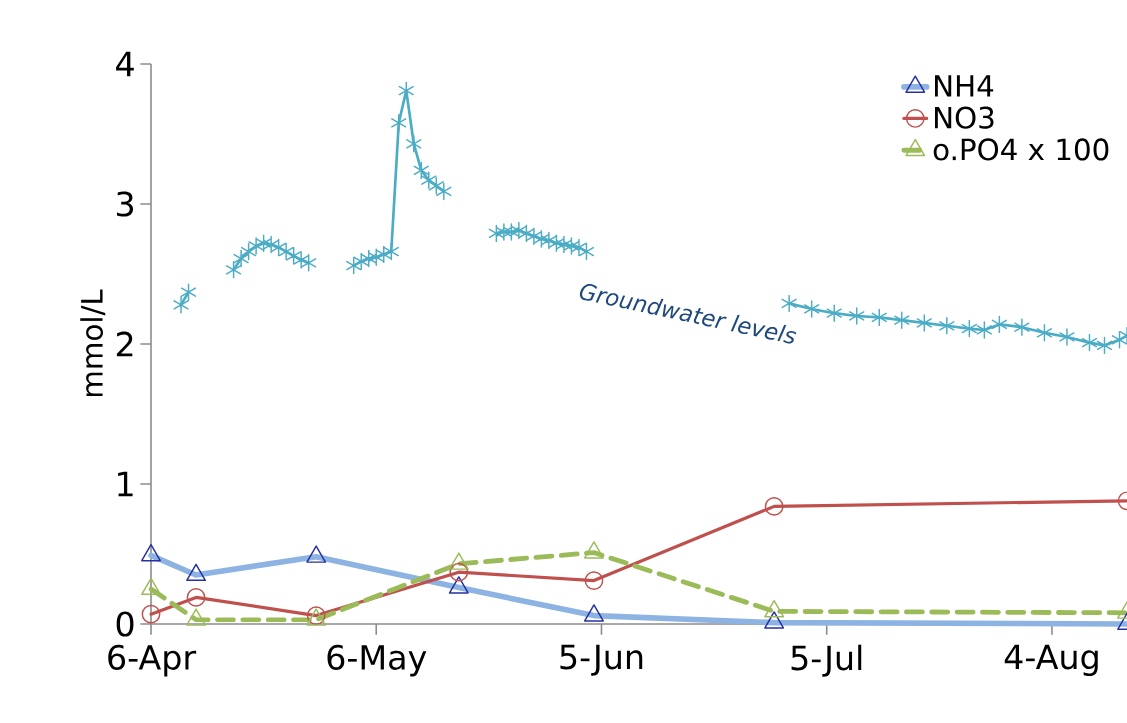 The height and width of the screenshot is (723, 1127). I want to click on y-tick-label: 1, so click(125, 484).